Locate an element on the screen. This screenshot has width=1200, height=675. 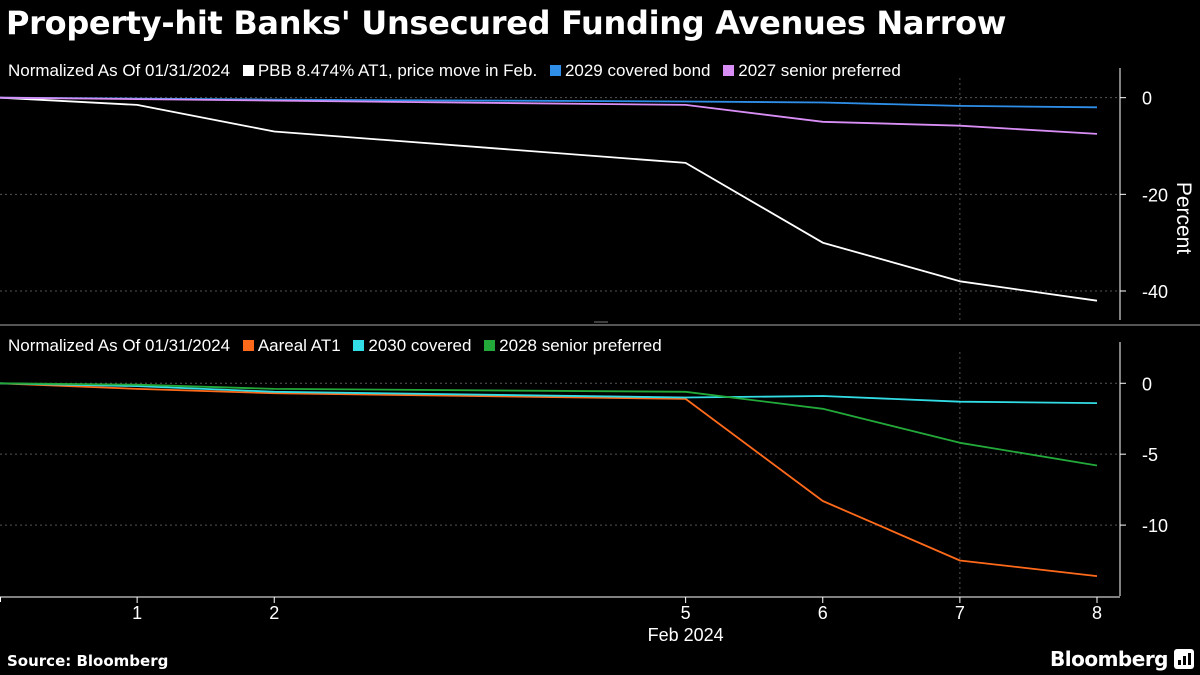
legend-label: Aareal AT1 is located at coordinates (299, 345).